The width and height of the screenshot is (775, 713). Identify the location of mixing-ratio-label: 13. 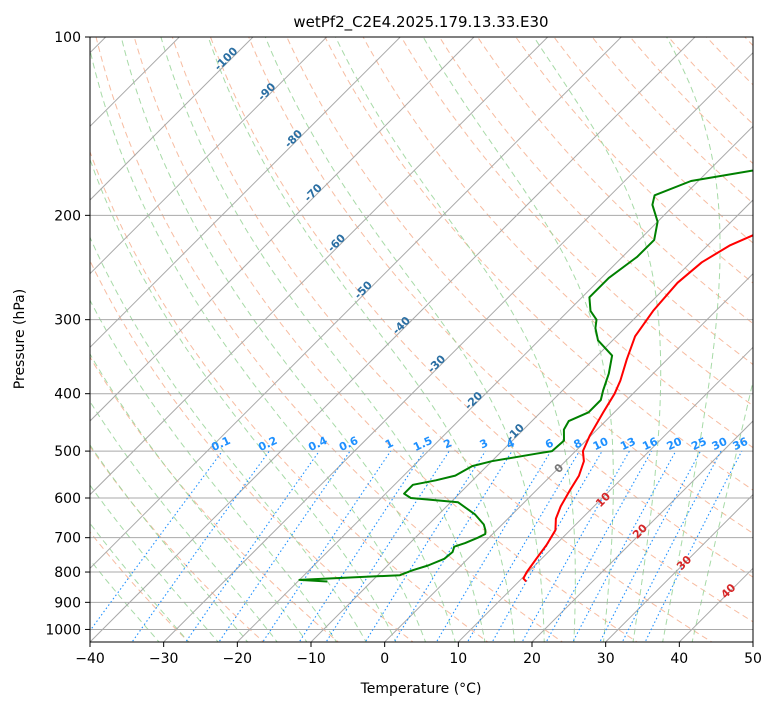
(627, 444).